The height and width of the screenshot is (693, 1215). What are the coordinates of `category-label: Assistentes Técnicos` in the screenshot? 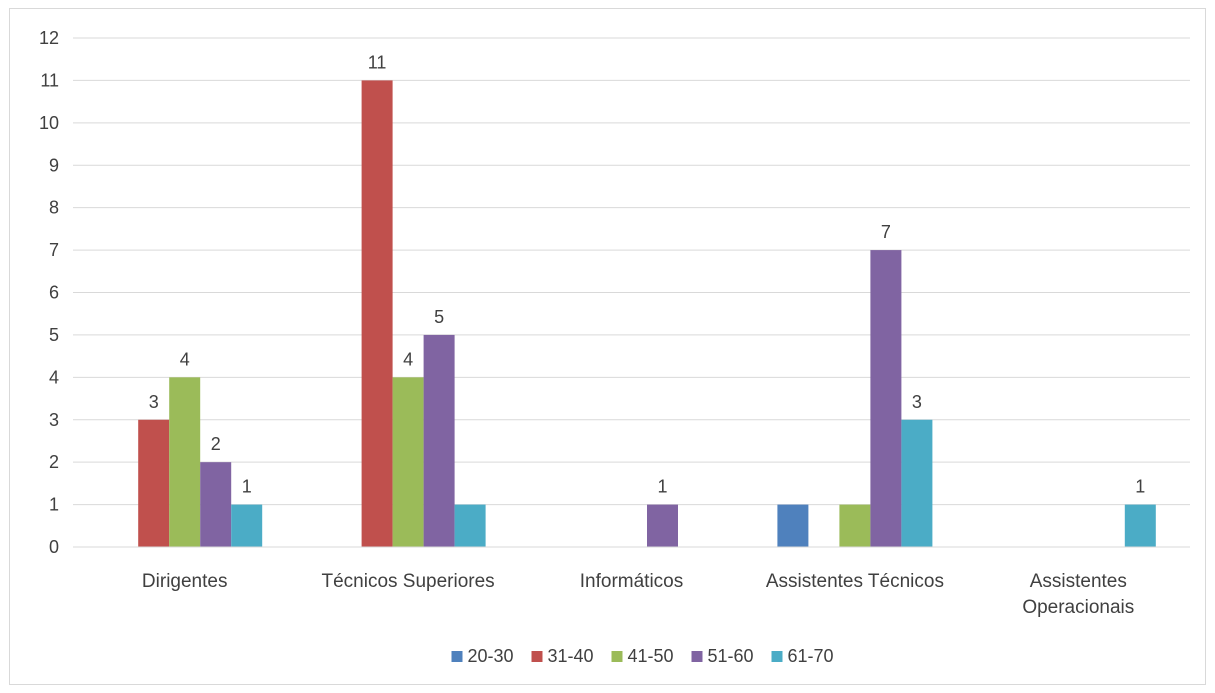 It's located at (855, 581).